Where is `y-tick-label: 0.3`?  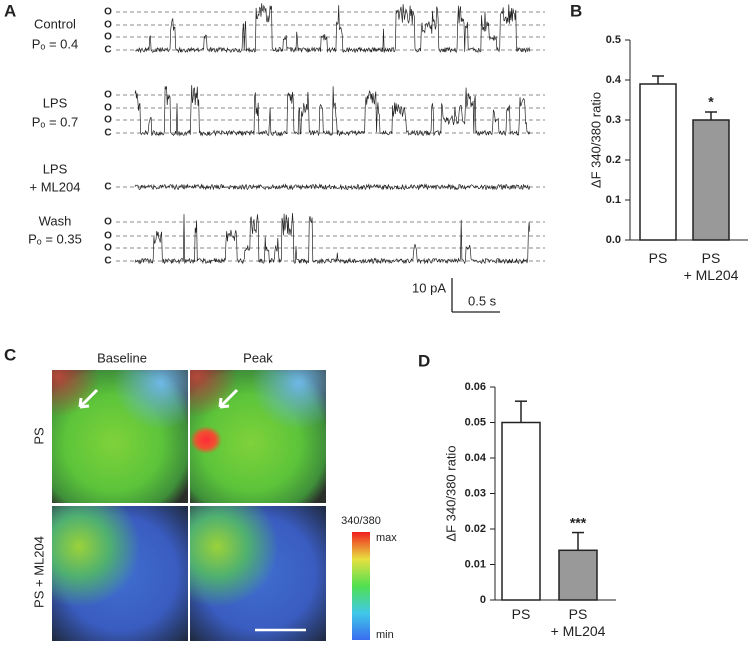 y-tick-label: 0.3 is located at coordinates (613, 120).